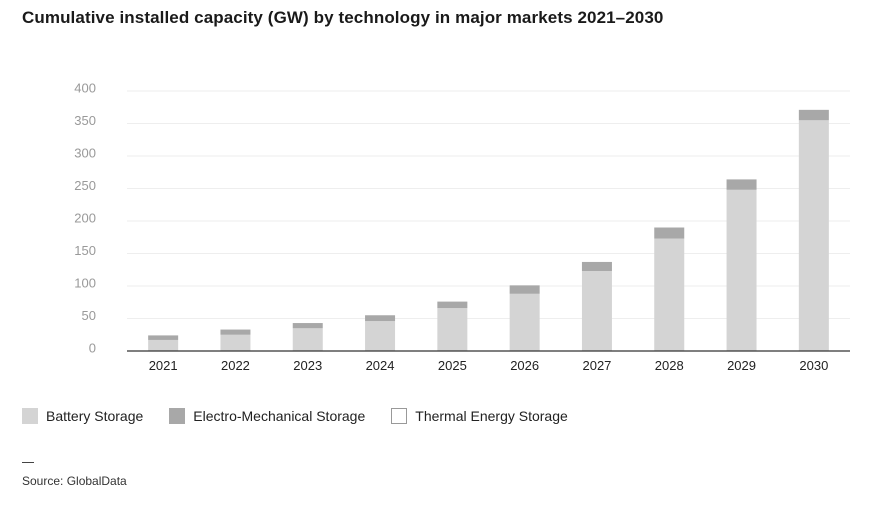 The image size is (891, 508). I want to click on x-axis-tick-labels: 2021 2022 2023 2024 2025 2026 2027 2028 2029 2030, so click(489, 365).